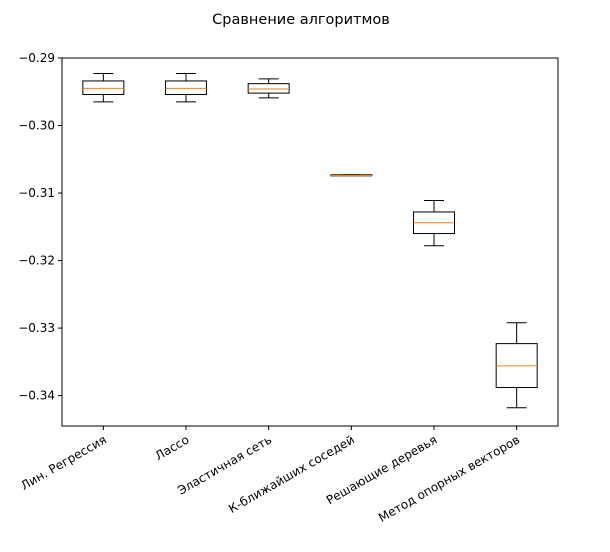 Image resolution: width=610 pixels, height=552 pixels. What do you see at coordinates (36, 126) in the screenshot?
I see `y-tick-label: −0.30` at bounding box center [36, 126].